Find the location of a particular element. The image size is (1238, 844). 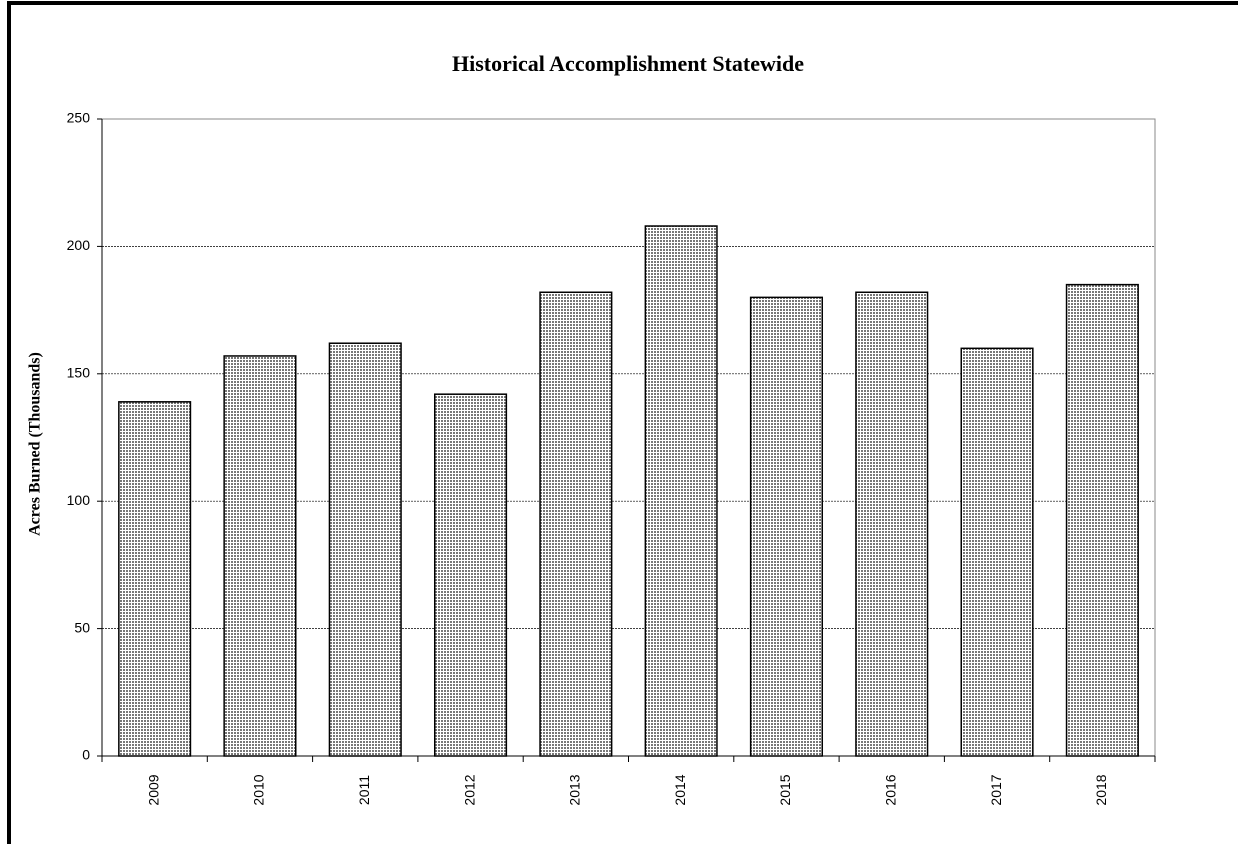

y-tick-label: 0 is located at coordinates (86, 755).